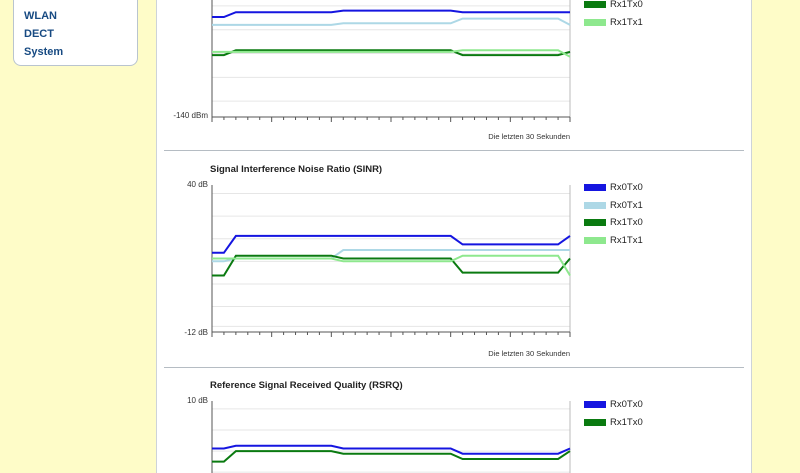 The width and height of the screenshot is (800, 473). What do you see at coordinates (197, 400) in the screenshot?
I see `rsrq-y-max-label: 10 dB` at bounding box center [197, 400].